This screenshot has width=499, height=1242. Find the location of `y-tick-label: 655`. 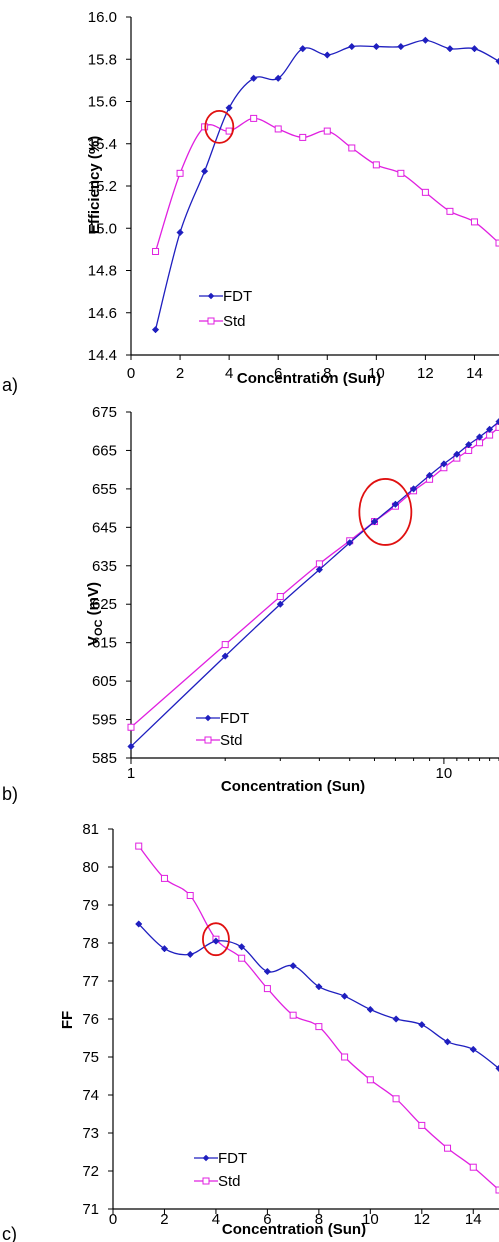

y-tick-label: 655 is located at coordinates (104, 489).